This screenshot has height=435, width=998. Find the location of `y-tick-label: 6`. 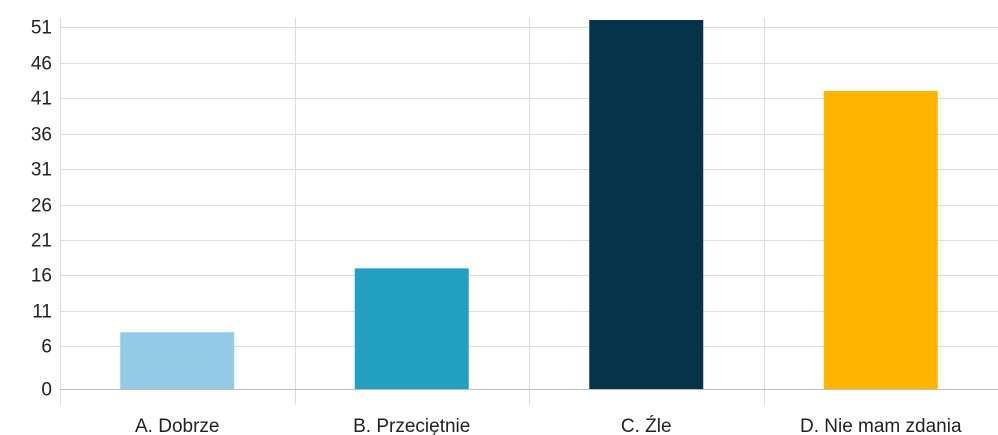

y-tick-label: 6 is located at coordinates (46, 347).